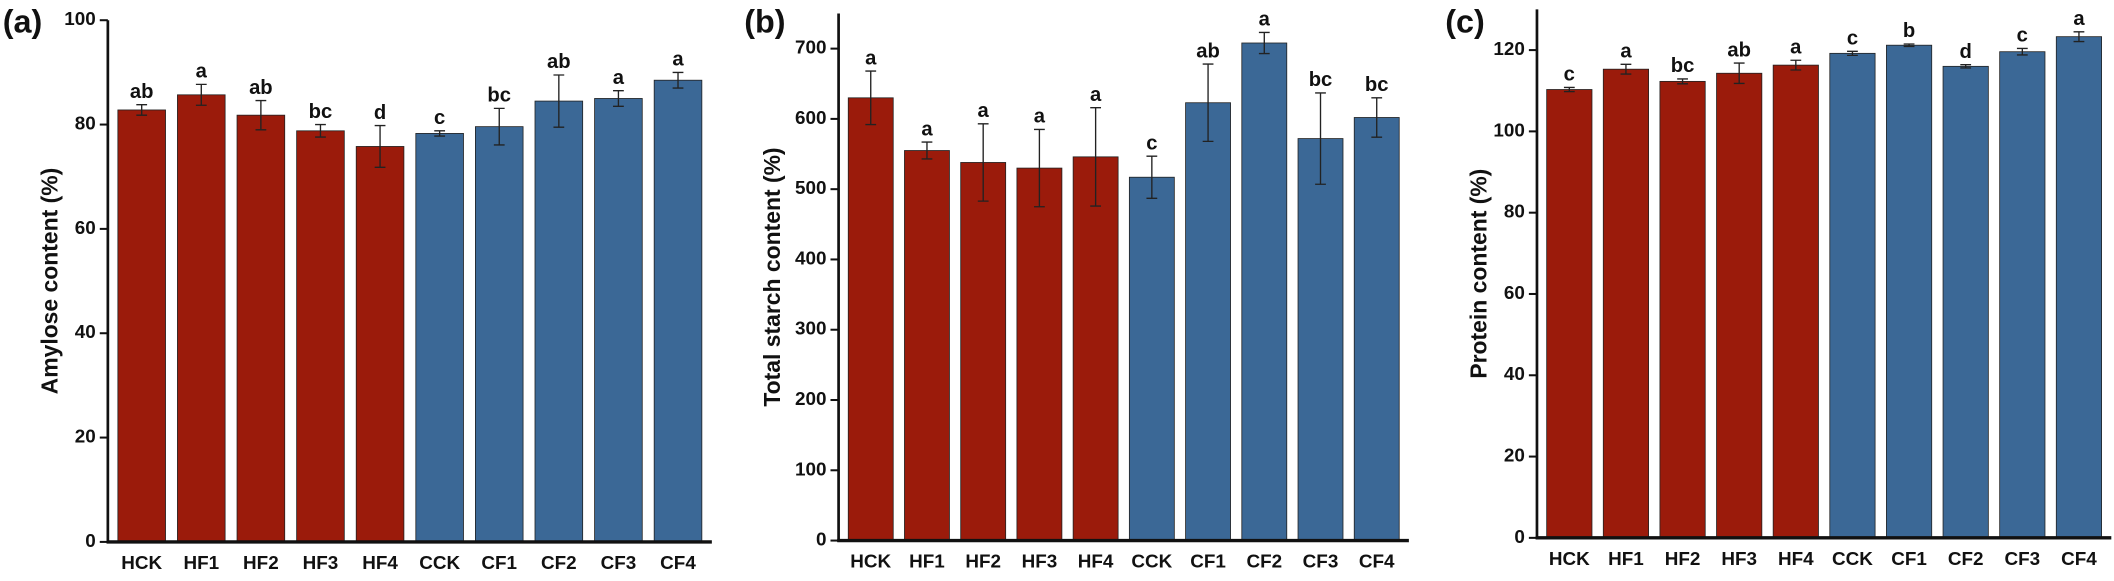 This screenshot has width=2114, height=581. Describe the element at coordinates (810, 257) in the screenshot. I see `y-tick-label: 400` at that location.